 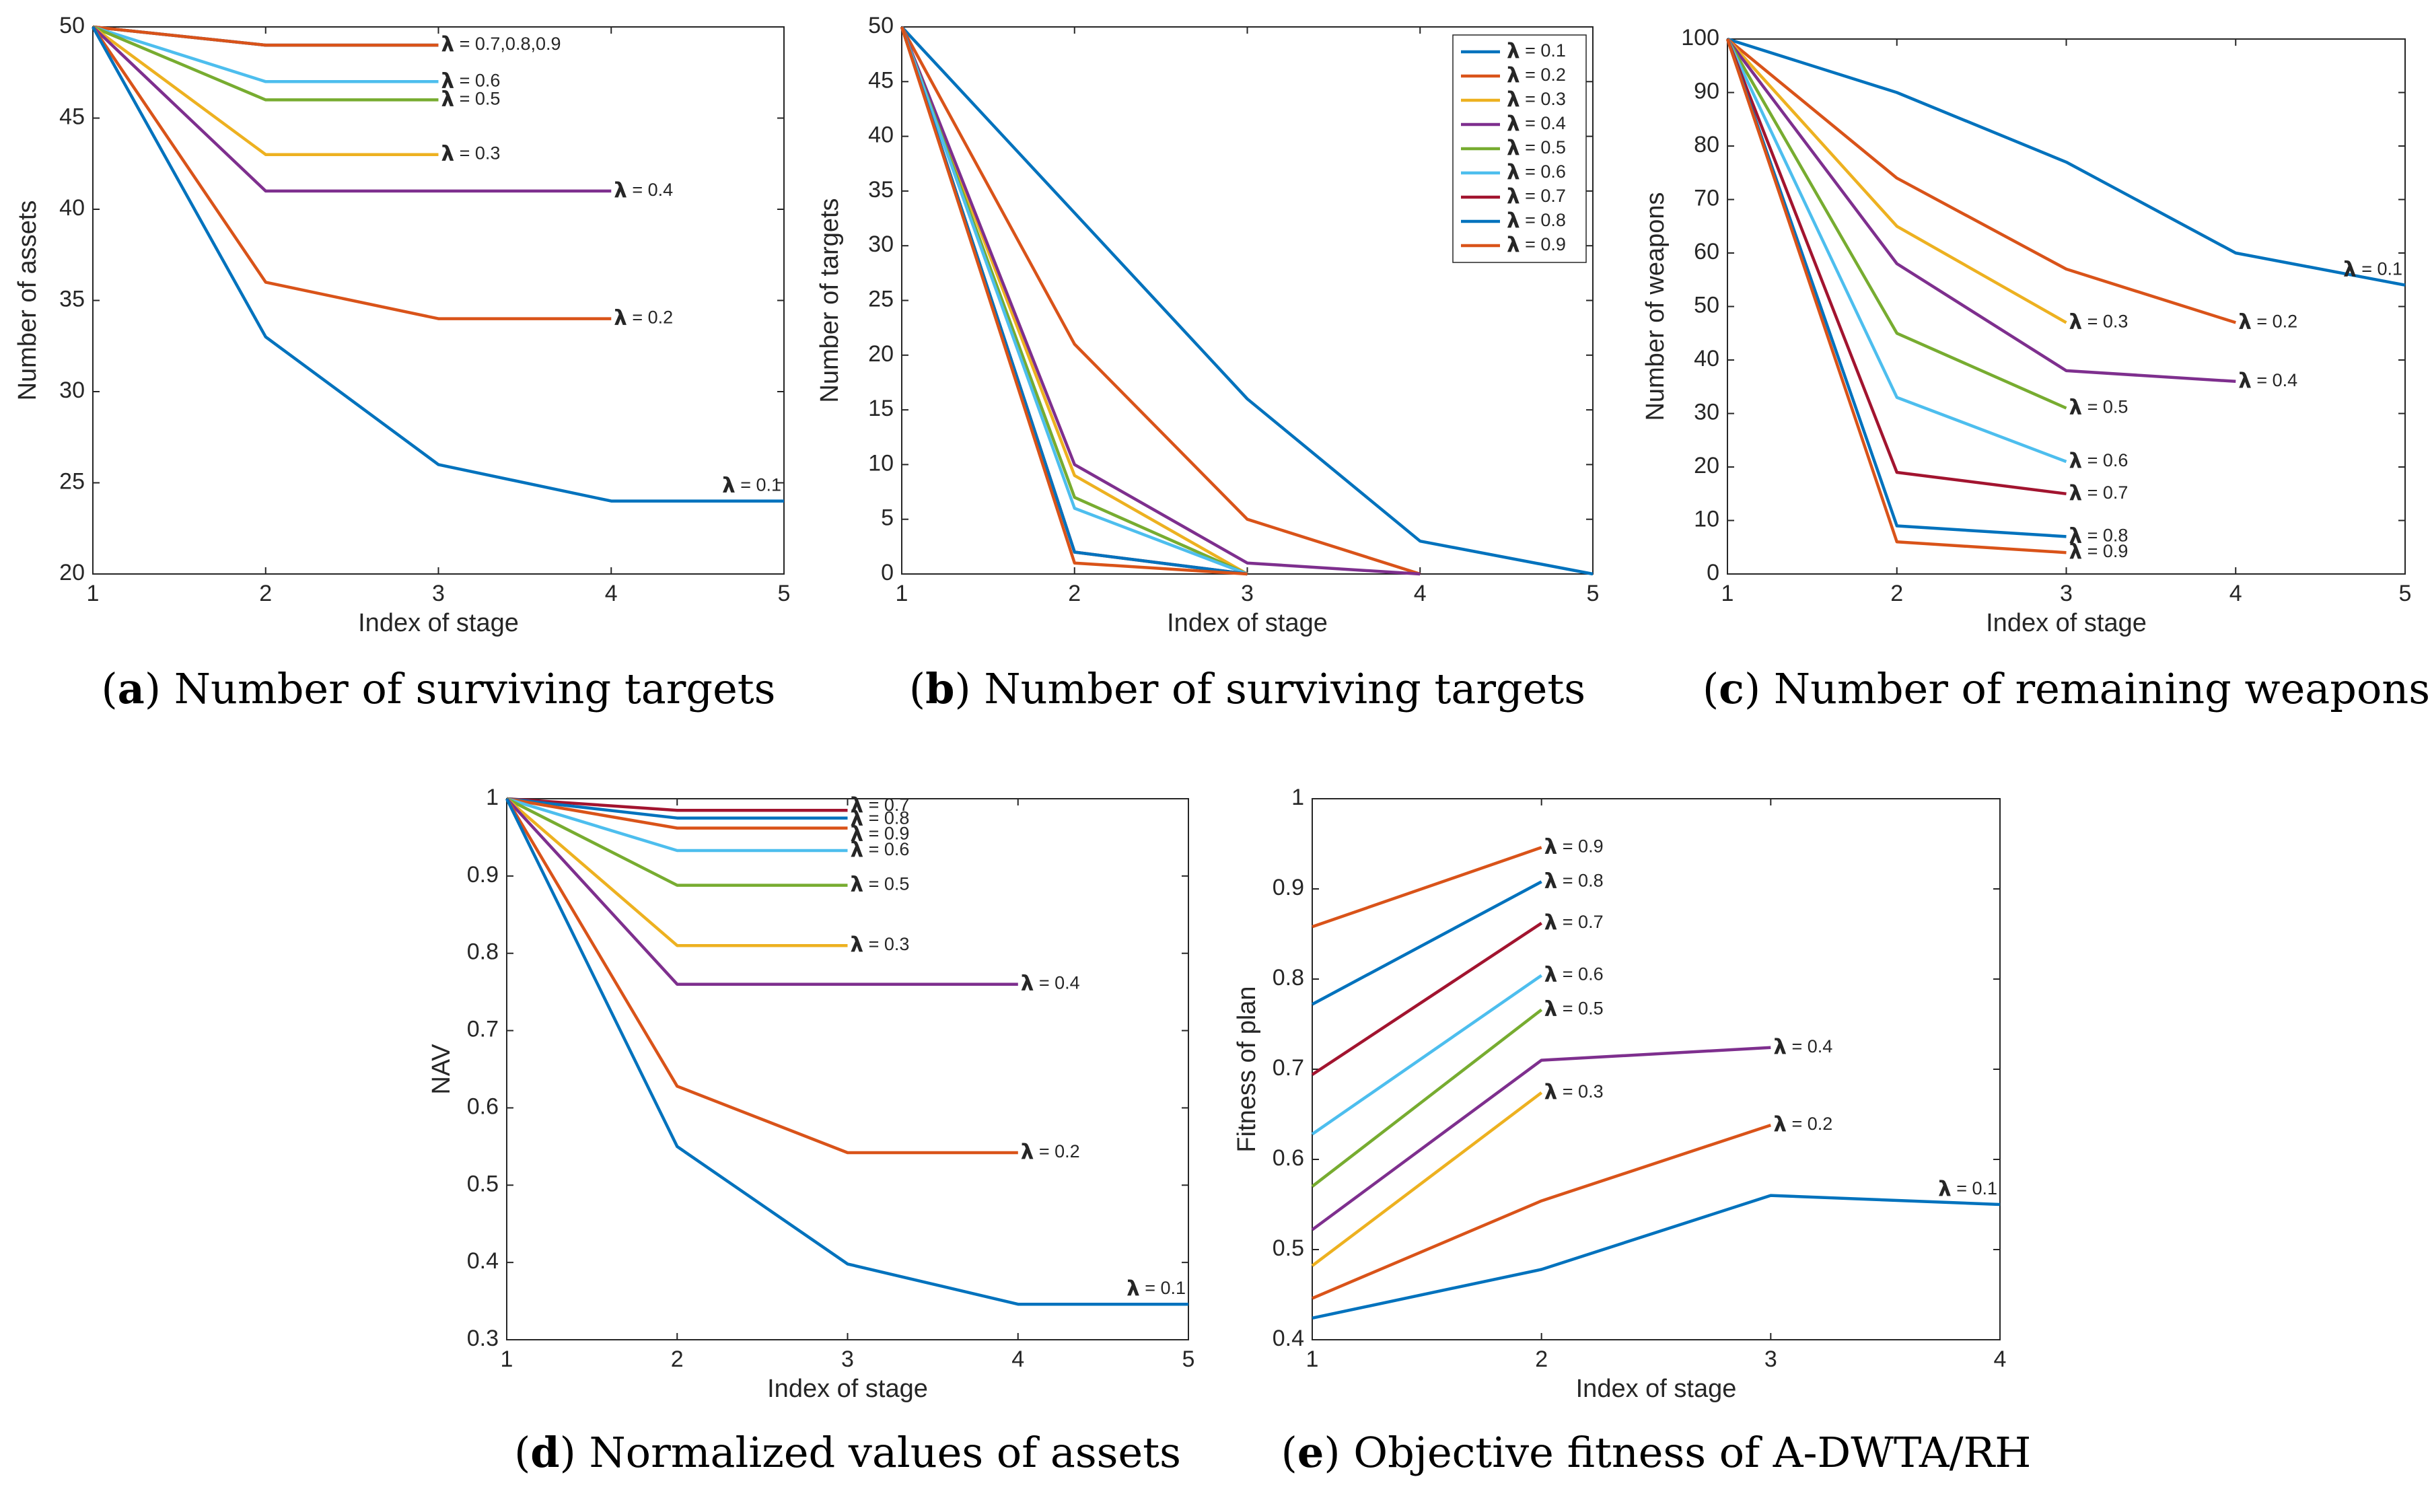 What do you see at coordinates (28, 301) in the screenshot?
I see `y-axis-label: Number of assets` at bounding box center [28, 301].